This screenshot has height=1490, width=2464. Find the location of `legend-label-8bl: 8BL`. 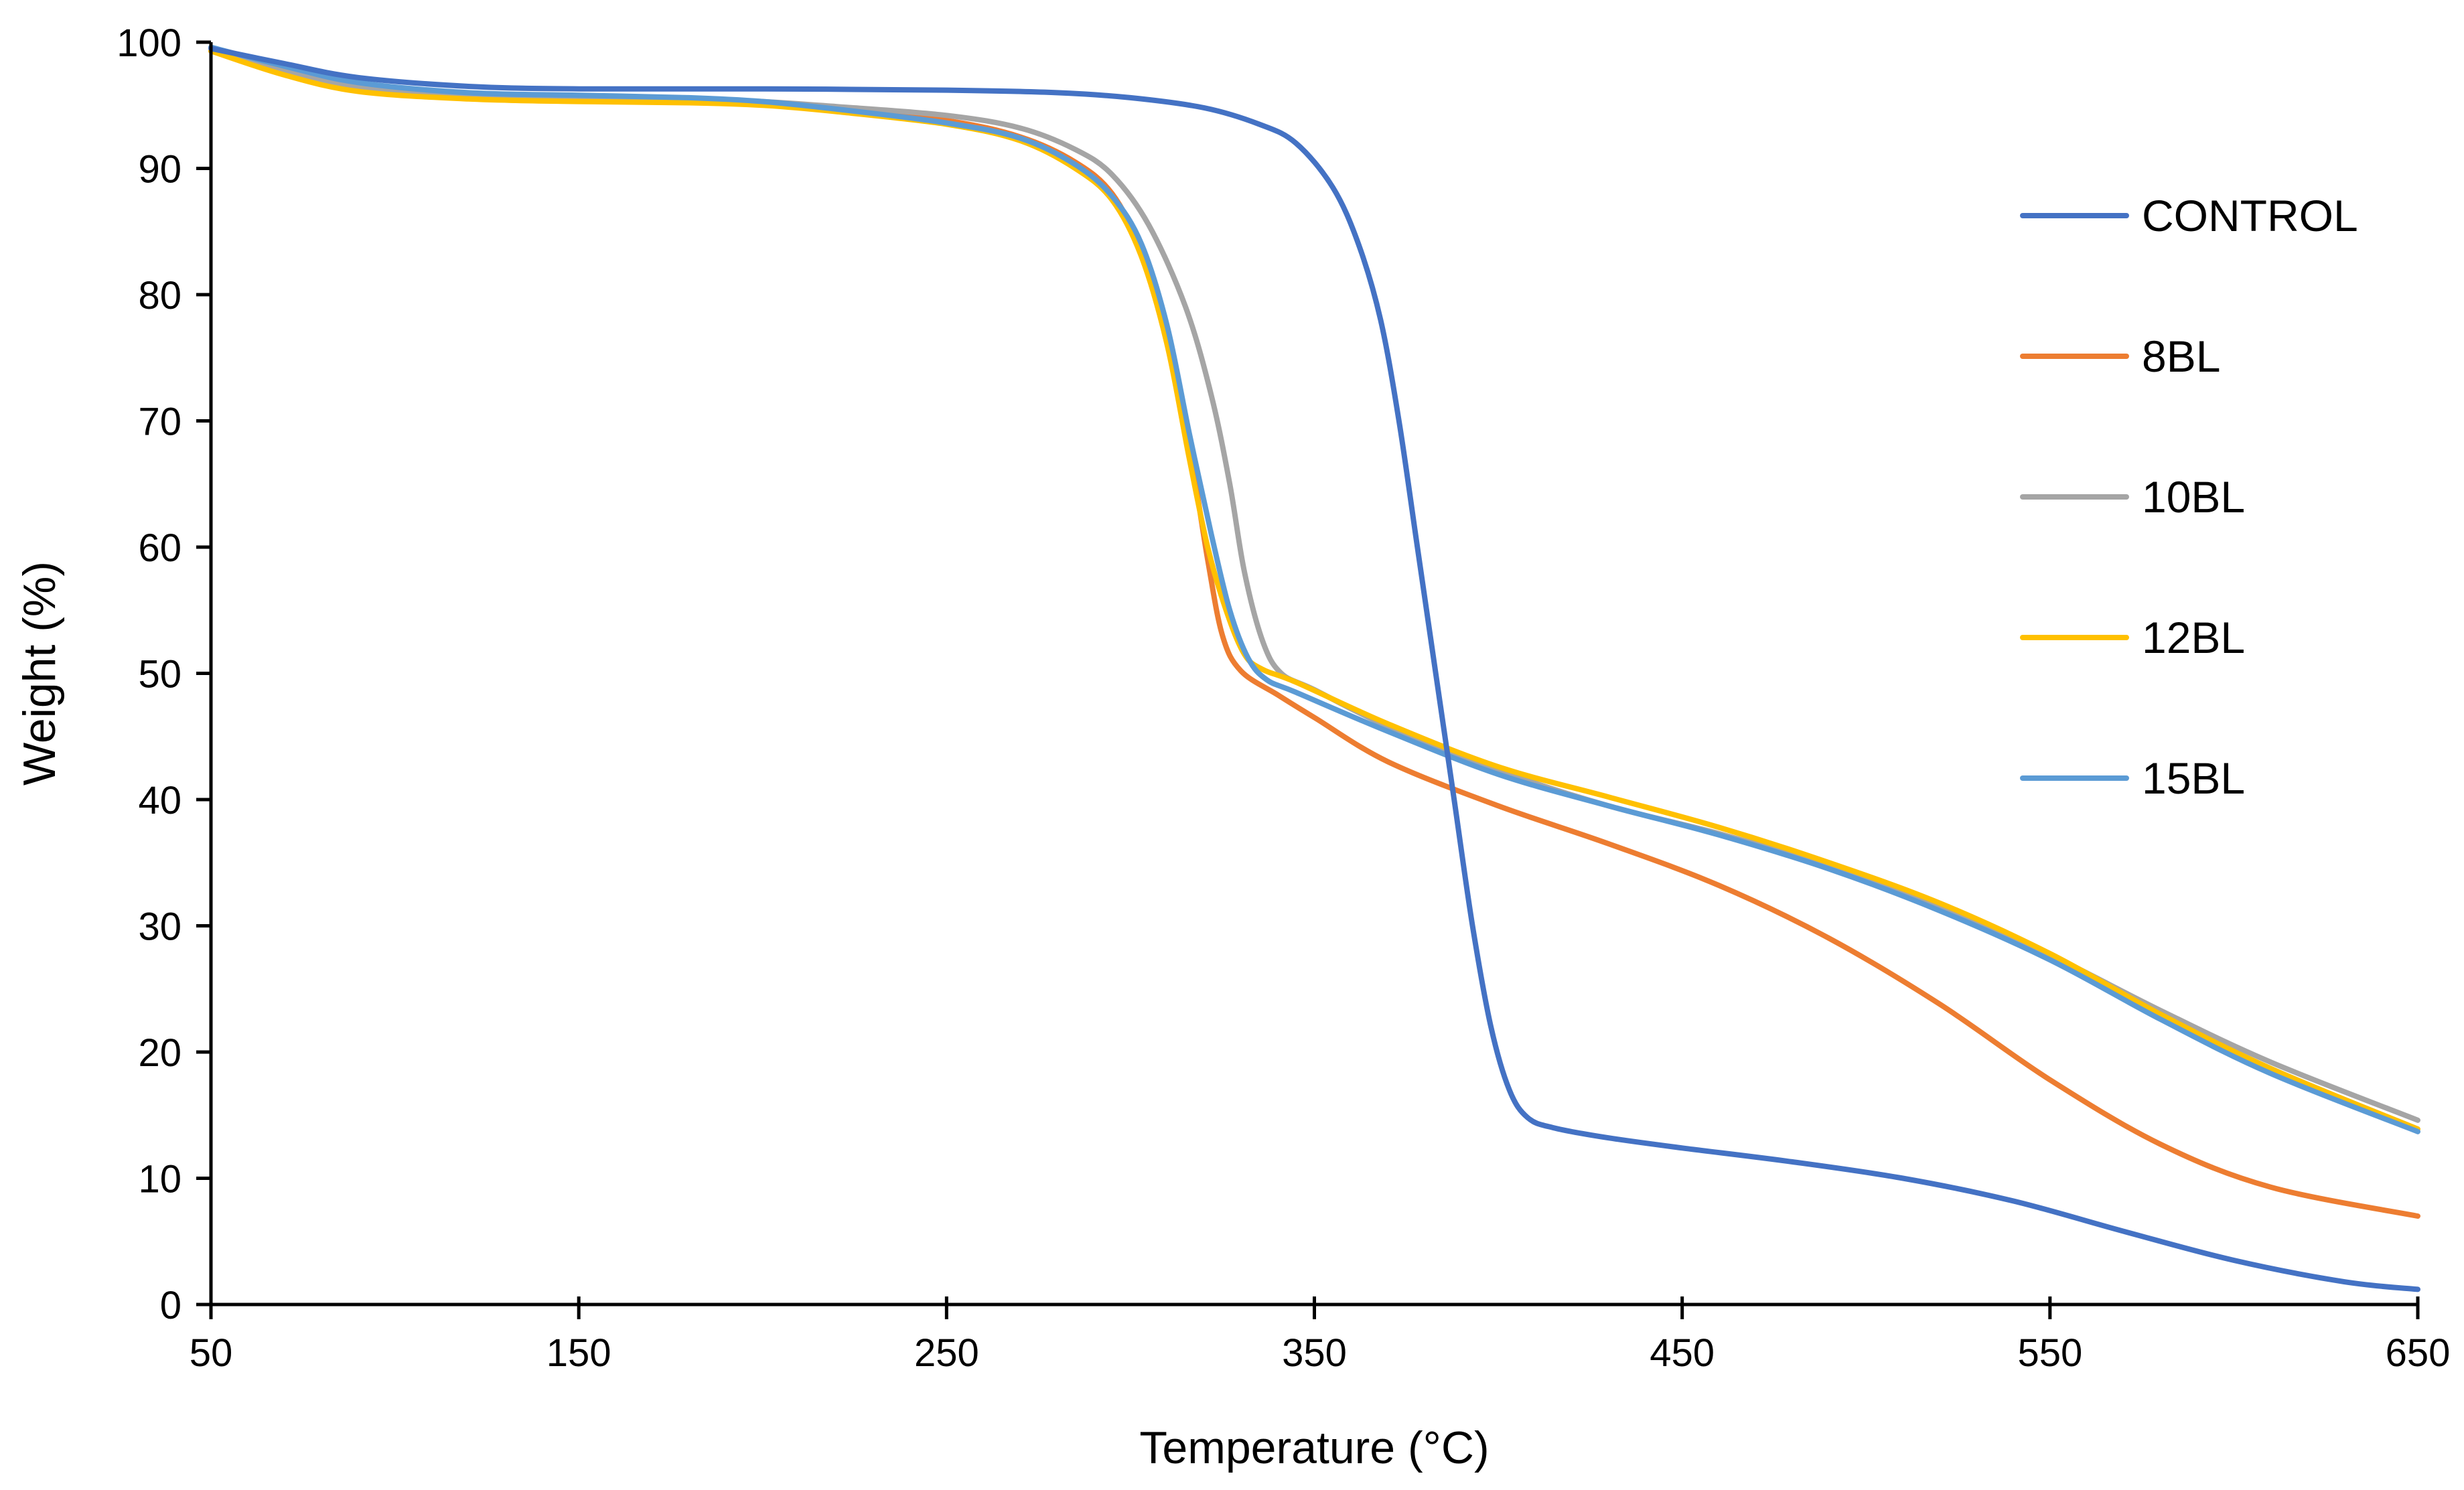

legend-label-8bl: 8BL is located at coordinates (2181, 356).